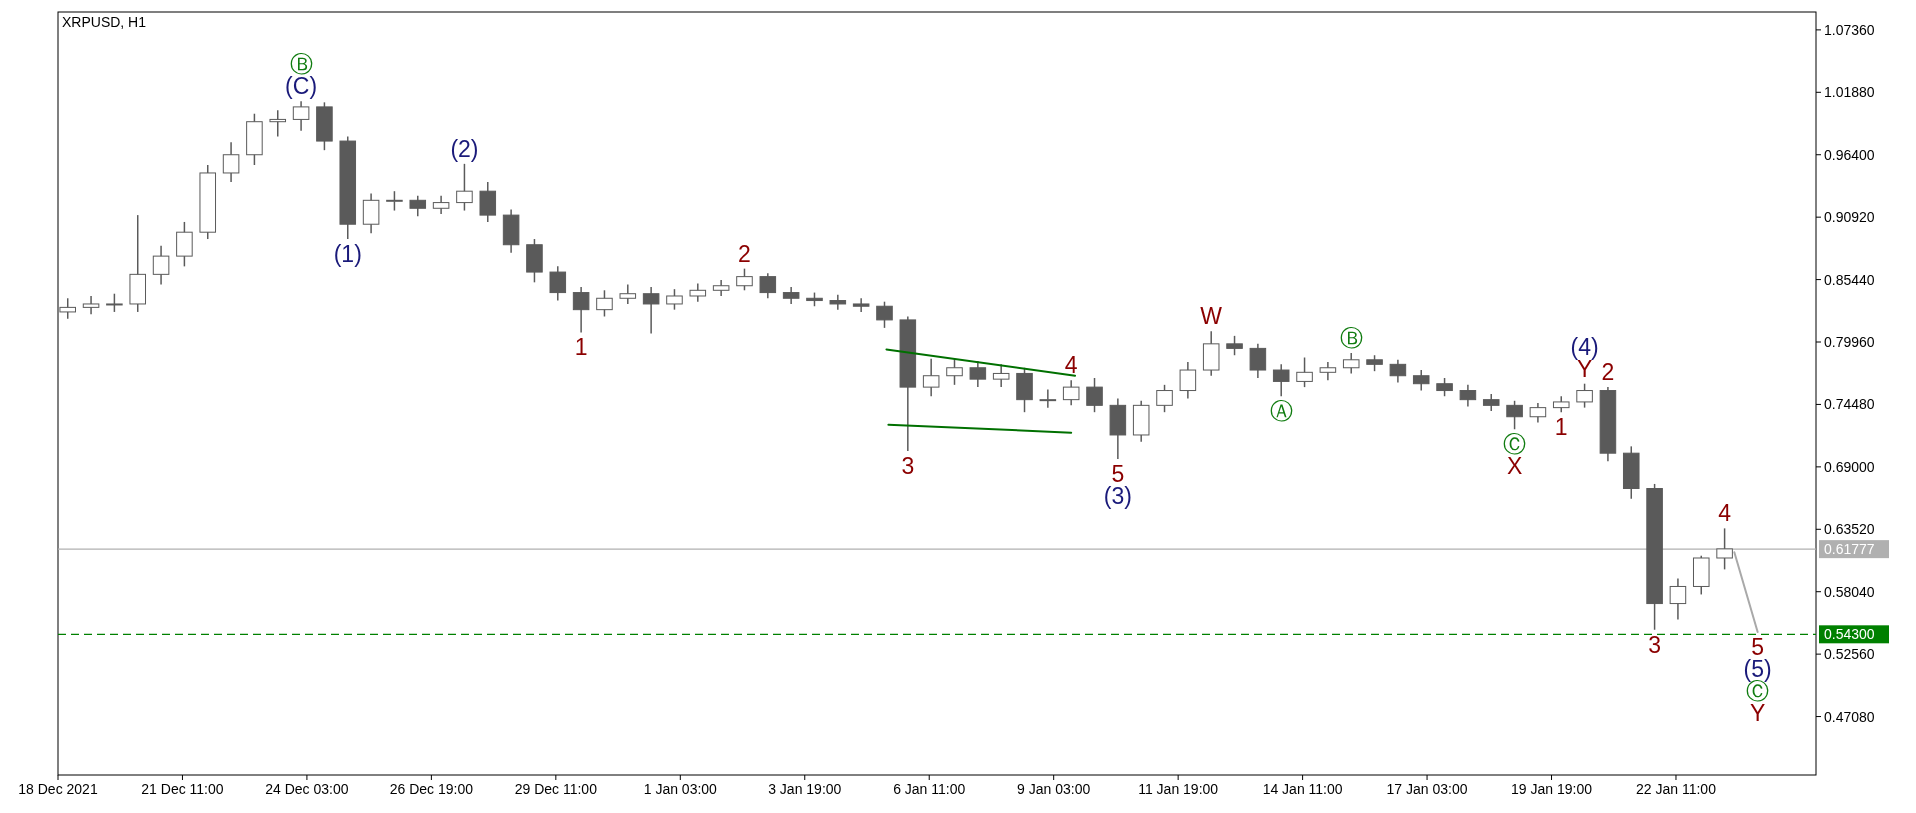 This screenshot has width=1916, height=813. What do you see at coordinates (1584, 346) in the screenshot?
I see `annotation: (4)` at bounding box center [1584, 346].